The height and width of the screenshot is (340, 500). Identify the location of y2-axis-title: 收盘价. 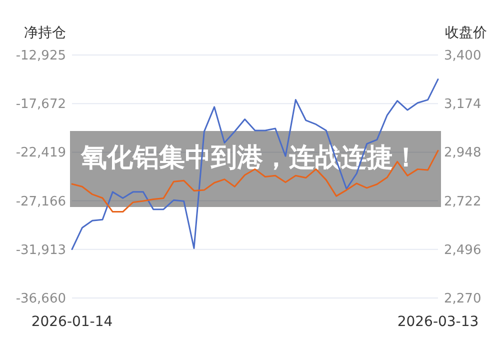
(466, 33).